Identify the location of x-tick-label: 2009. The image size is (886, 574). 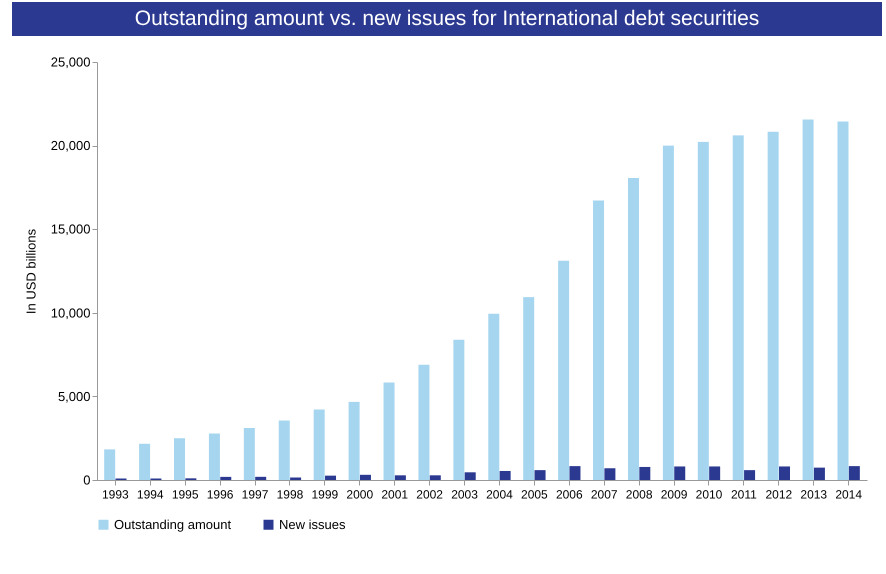
(674, 495).